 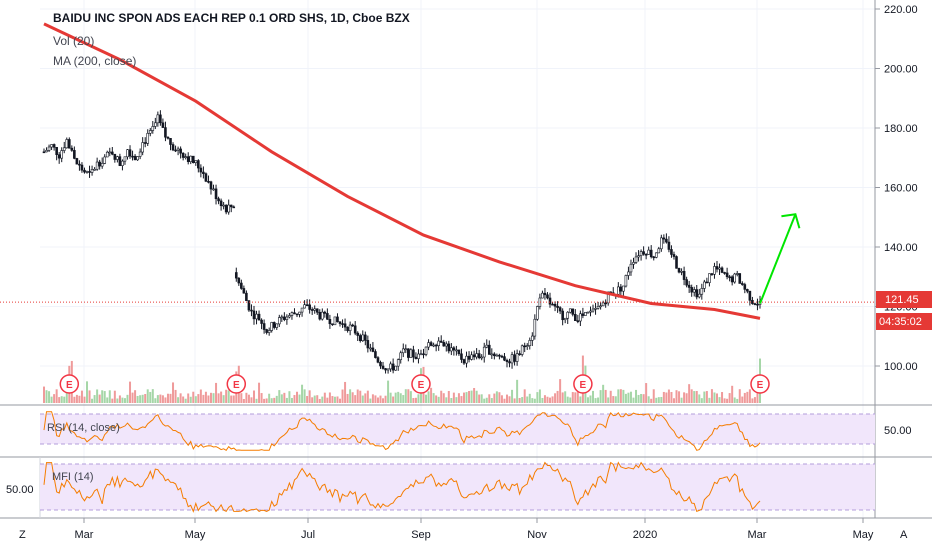 What do you see at coordinates (83, 428) in the screenshot?
I see `rsi-label: RSI (14, close)` at bounding box center [83, 428].